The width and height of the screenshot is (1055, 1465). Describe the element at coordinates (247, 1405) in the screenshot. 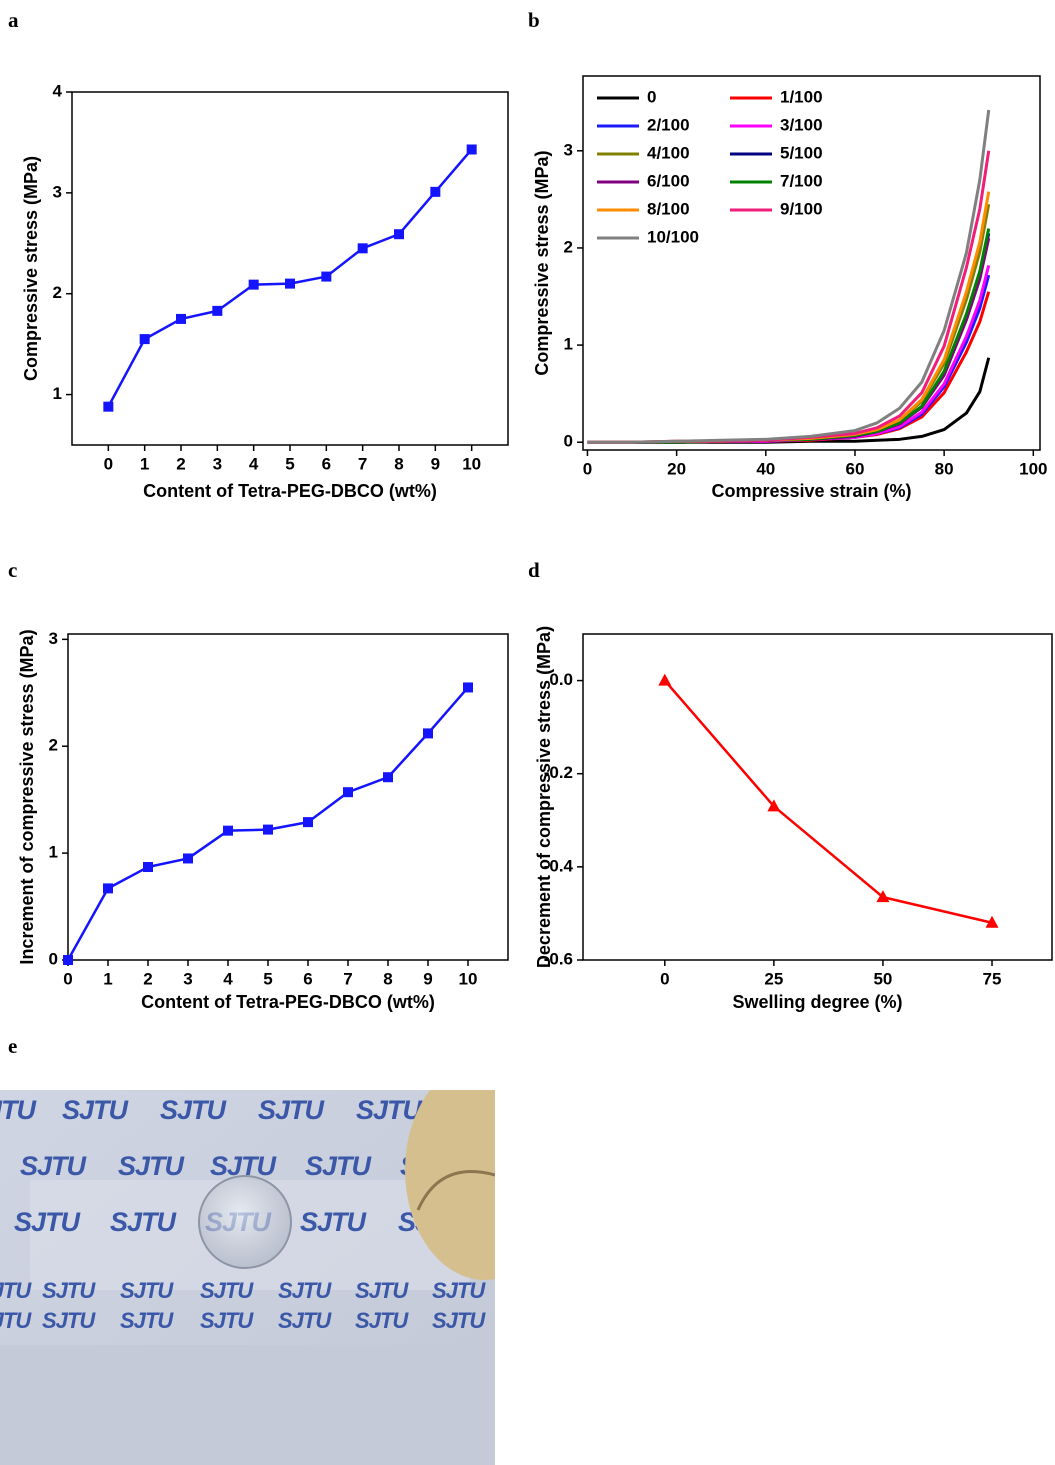

I see `photo-bottom` at that location.